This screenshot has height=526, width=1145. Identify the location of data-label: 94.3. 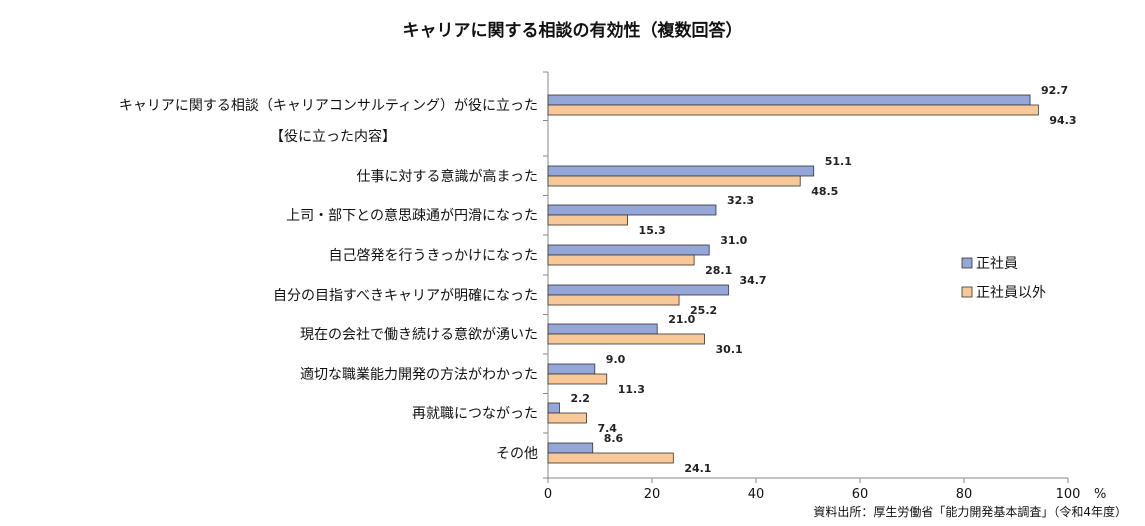
(1062, 120).